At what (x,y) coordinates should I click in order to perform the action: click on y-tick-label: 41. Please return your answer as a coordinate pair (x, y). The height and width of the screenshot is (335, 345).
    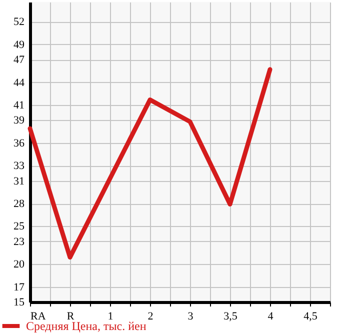
    Looking at the image, I should click on (19, 106).